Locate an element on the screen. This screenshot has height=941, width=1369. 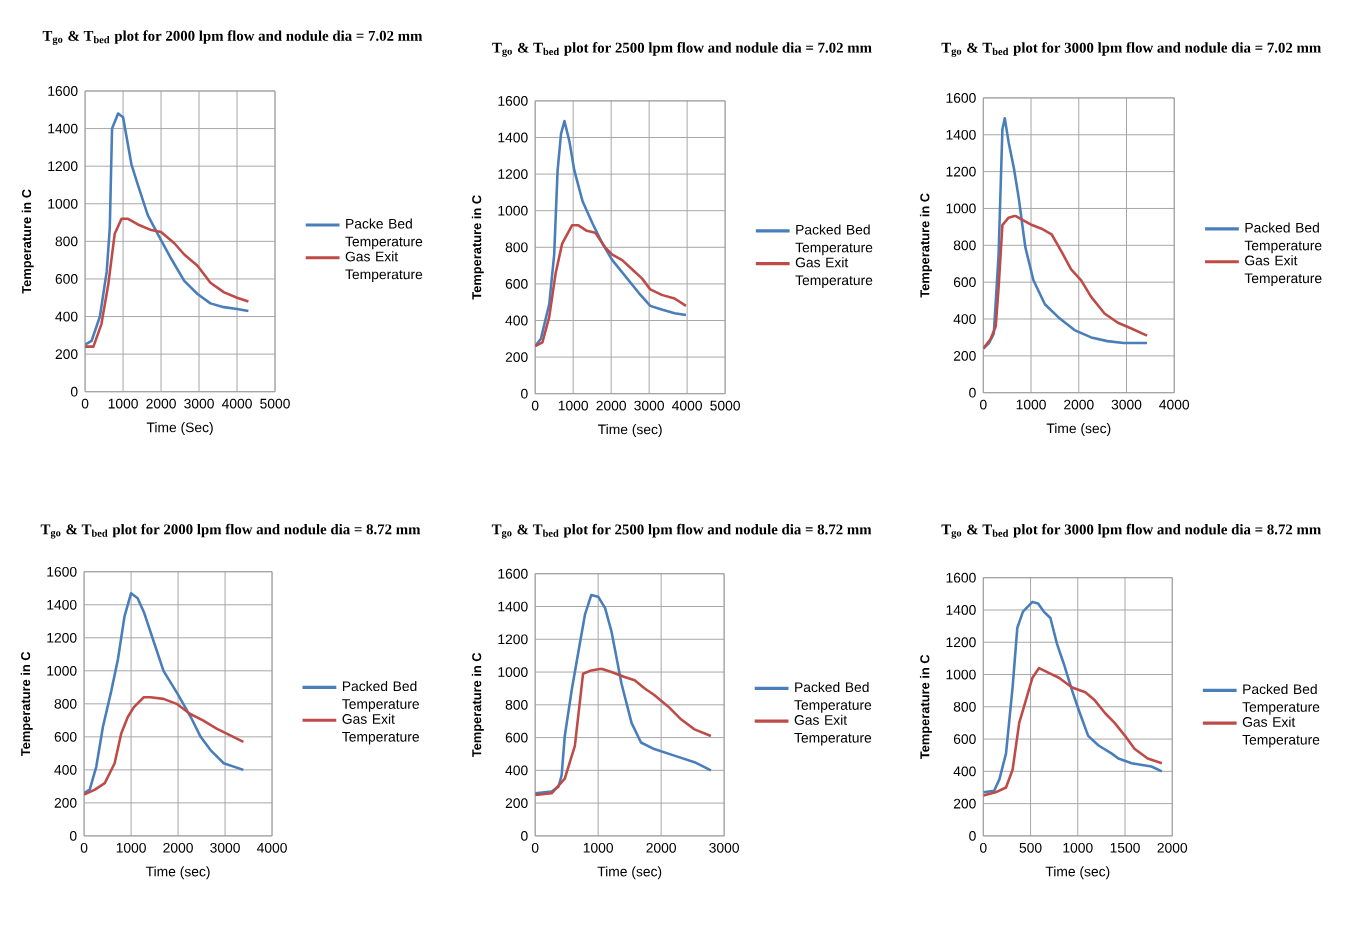
x-tick-label: 500 is located at coordinates (1030, 848).